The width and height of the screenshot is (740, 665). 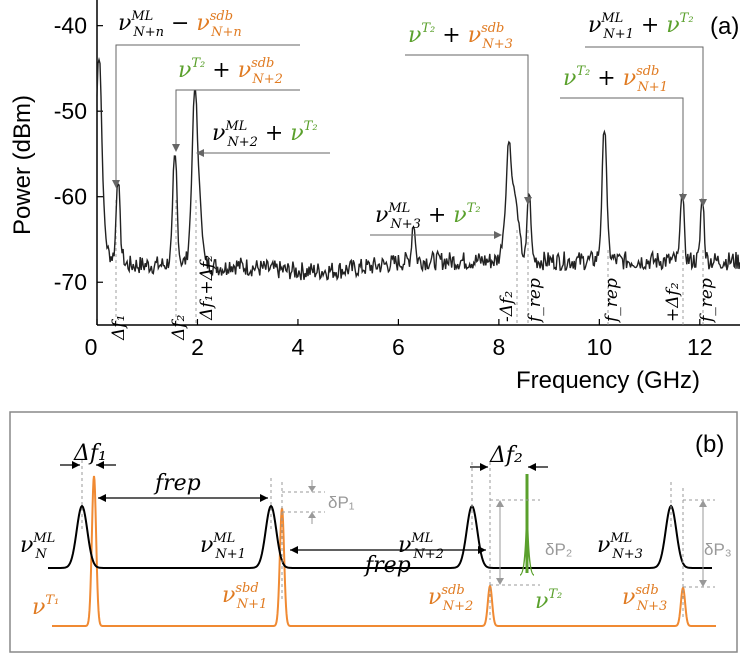 I want to click on x-tick-label: 12, so click(x=700, y=347).